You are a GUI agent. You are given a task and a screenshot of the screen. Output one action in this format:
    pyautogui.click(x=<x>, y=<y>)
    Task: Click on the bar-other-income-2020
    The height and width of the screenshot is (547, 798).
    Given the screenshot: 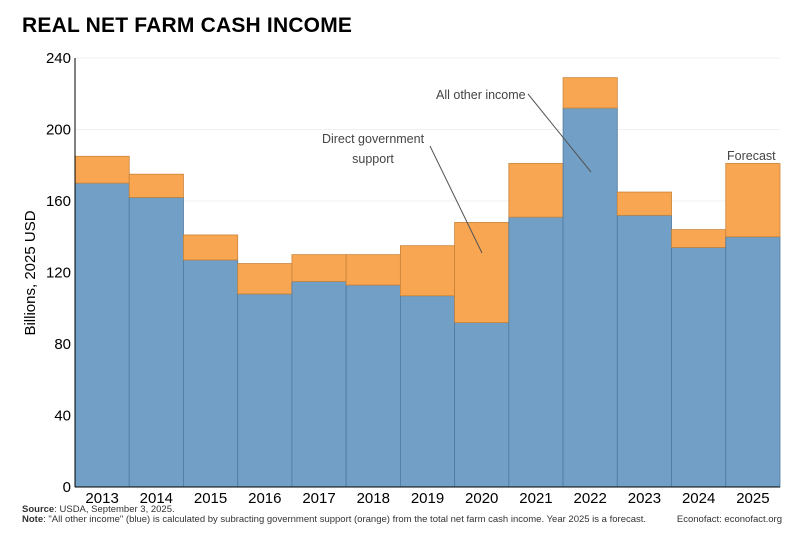 What is the action you would take?
    pyautogui.click(x=482, y=405)
    